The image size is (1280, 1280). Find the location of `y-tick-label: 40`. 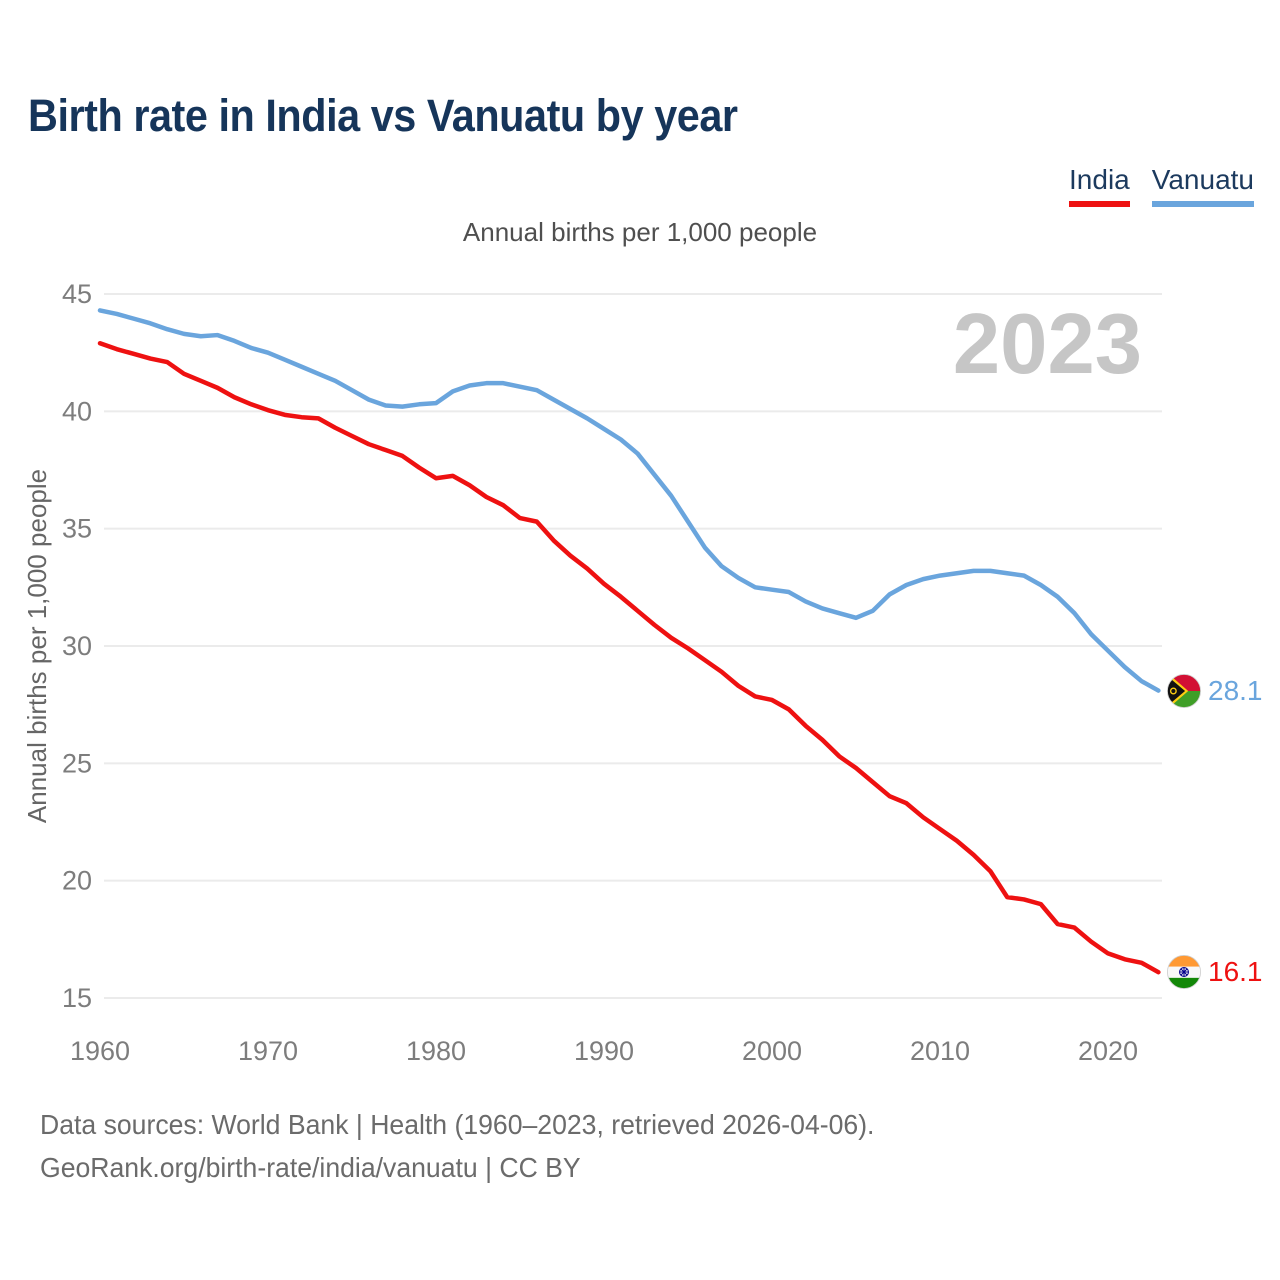

y-tick-label: 40 is located at coordinates (77, 411).